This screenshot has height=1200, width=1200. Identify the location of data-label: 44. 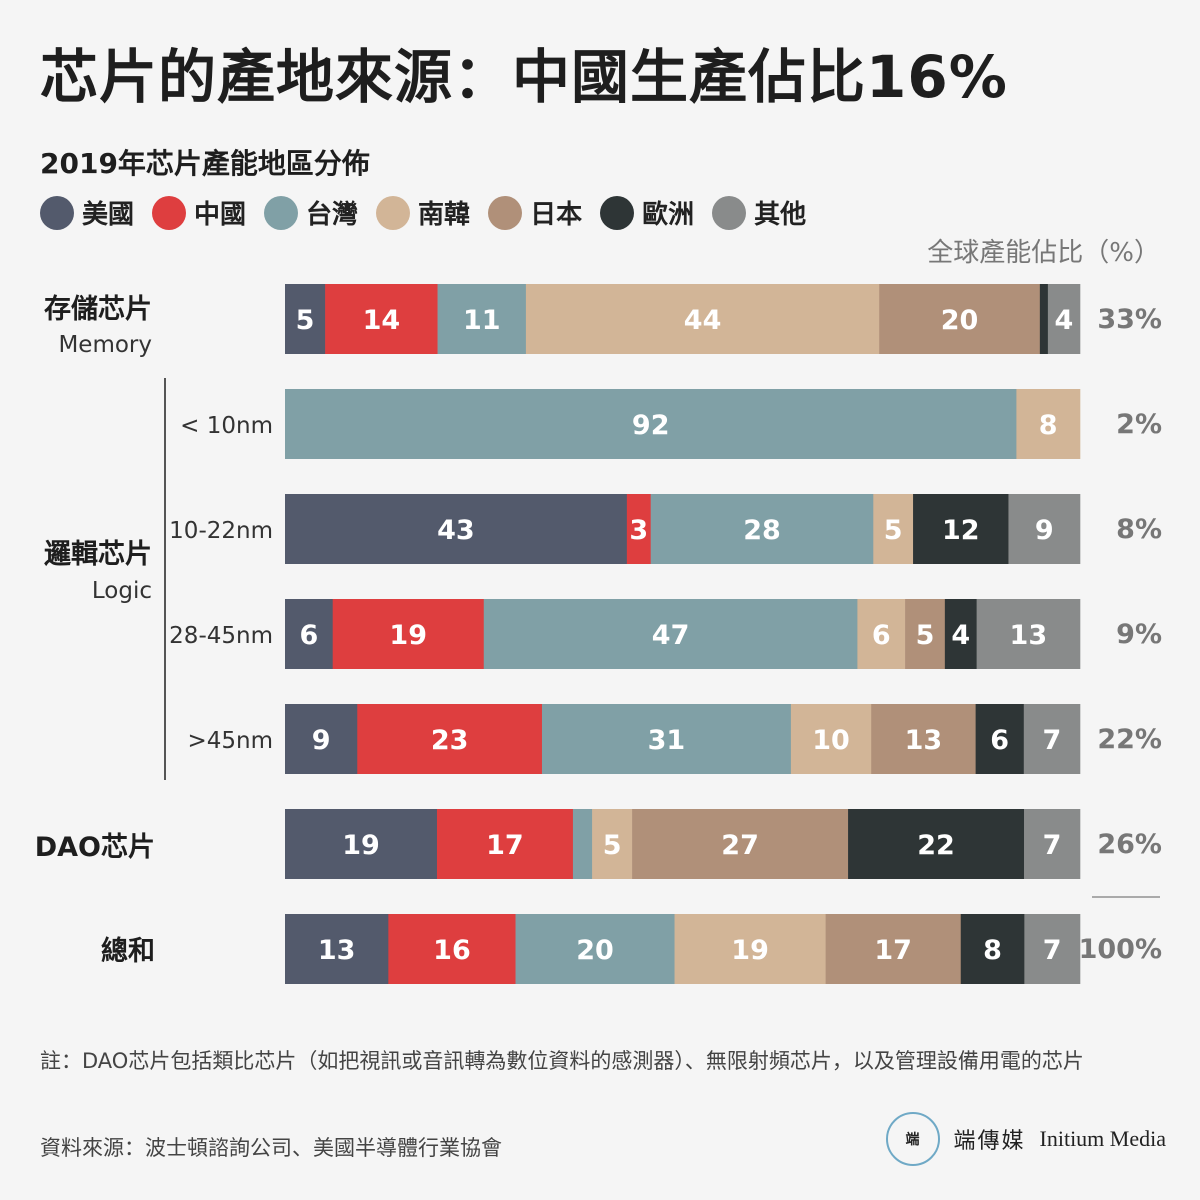
(703, 320).